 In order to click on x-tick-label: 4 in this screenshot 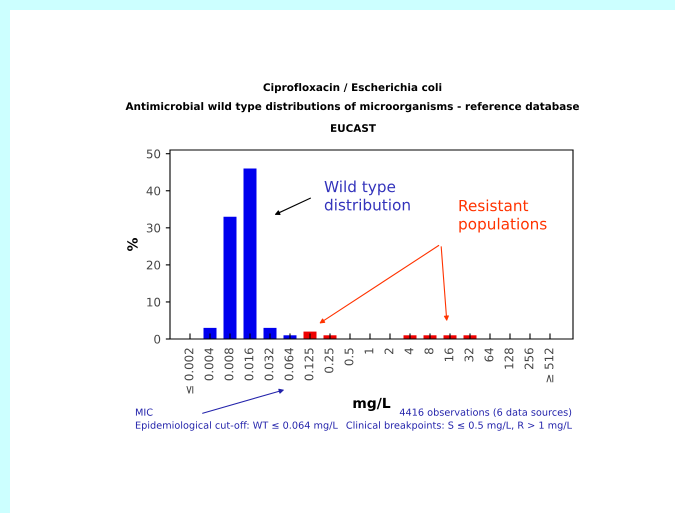, I will do `click(409, 351)`.